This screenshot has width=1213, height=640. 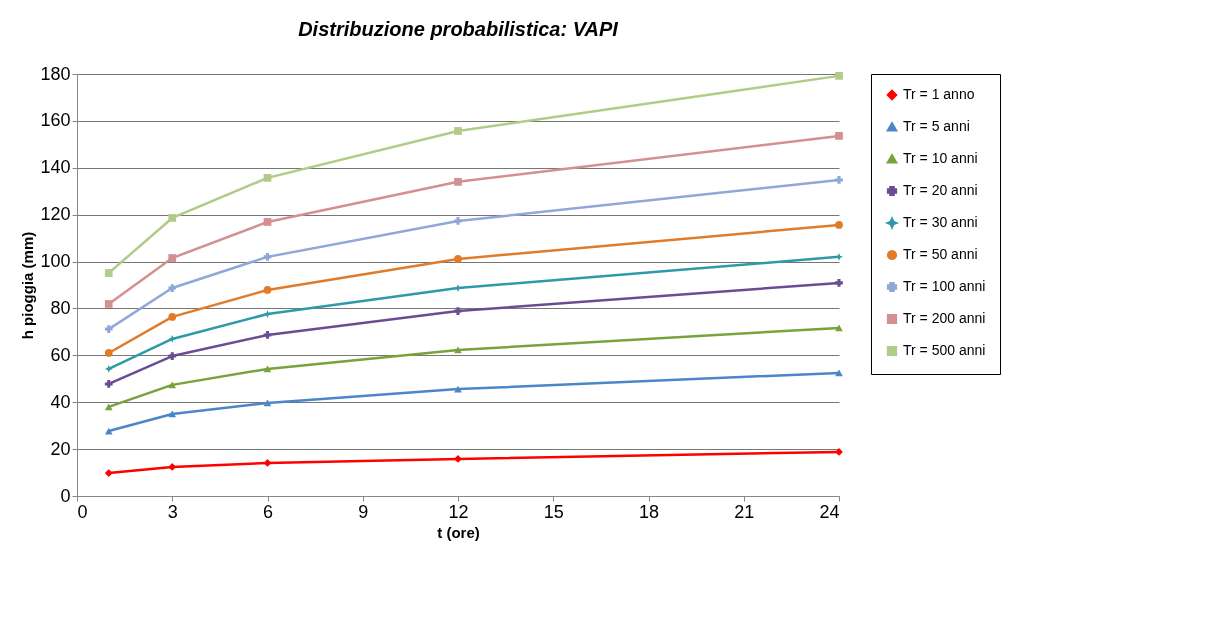 I want to click on y-tick-label: 60, so click(x=60, y=354).